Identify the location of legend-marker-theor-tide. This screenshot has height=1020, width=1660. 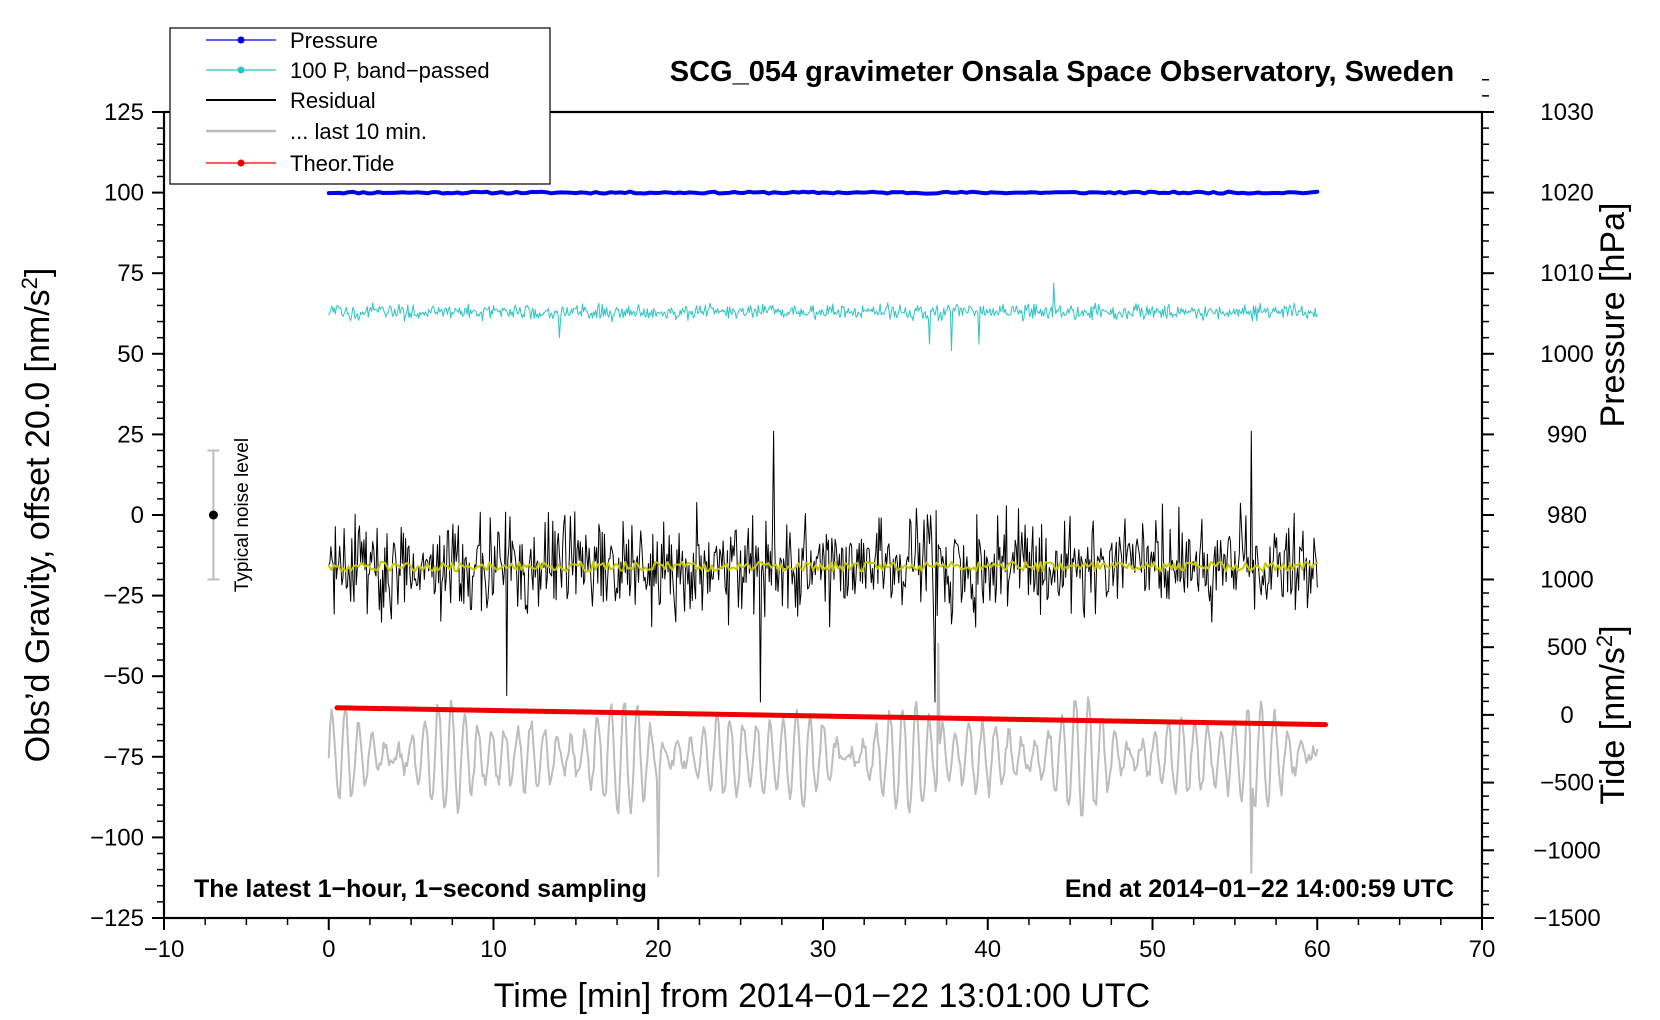
(241, 163).